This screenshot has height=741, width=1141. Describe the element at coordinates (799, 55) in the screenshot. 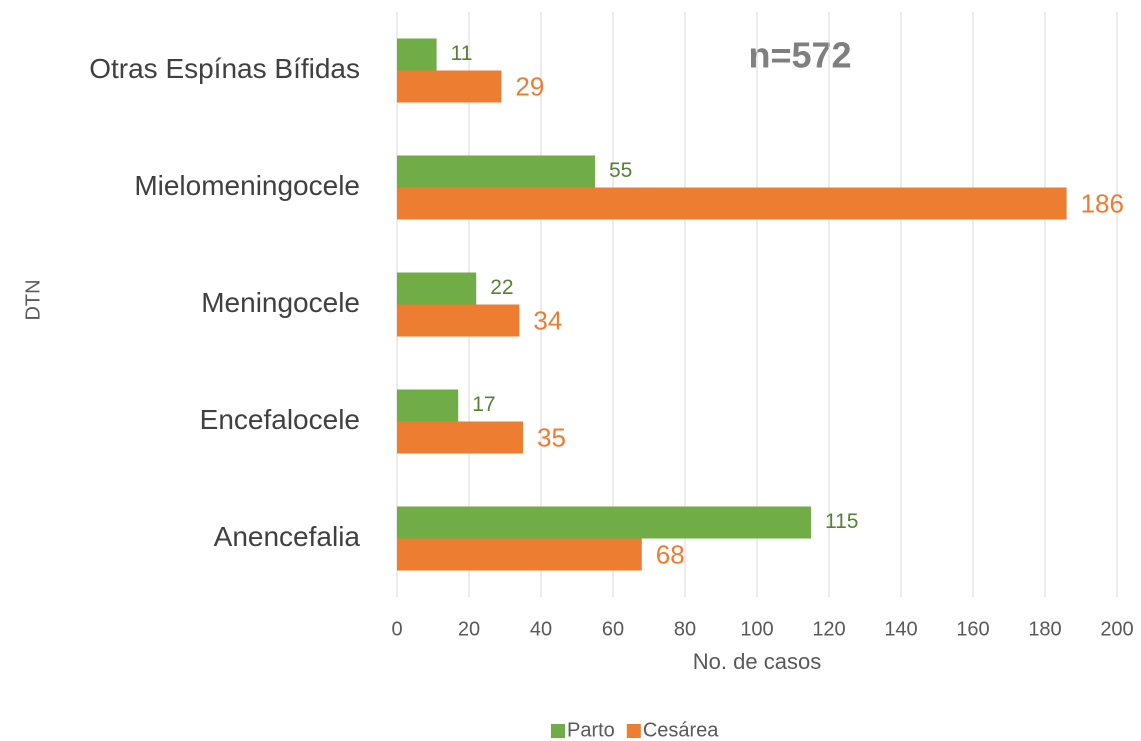

I see `annotation: n=572` at that location.